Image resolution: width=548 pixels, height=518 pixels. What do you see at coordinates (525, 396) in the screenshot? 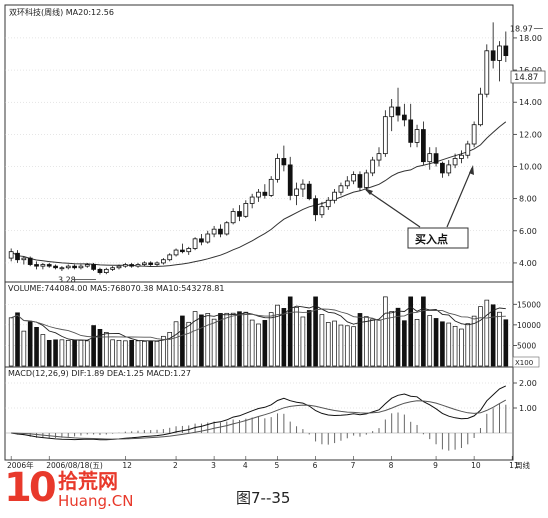
I see `macd-y-axis: 2.00 1.00` at bounding box center [525, 396].